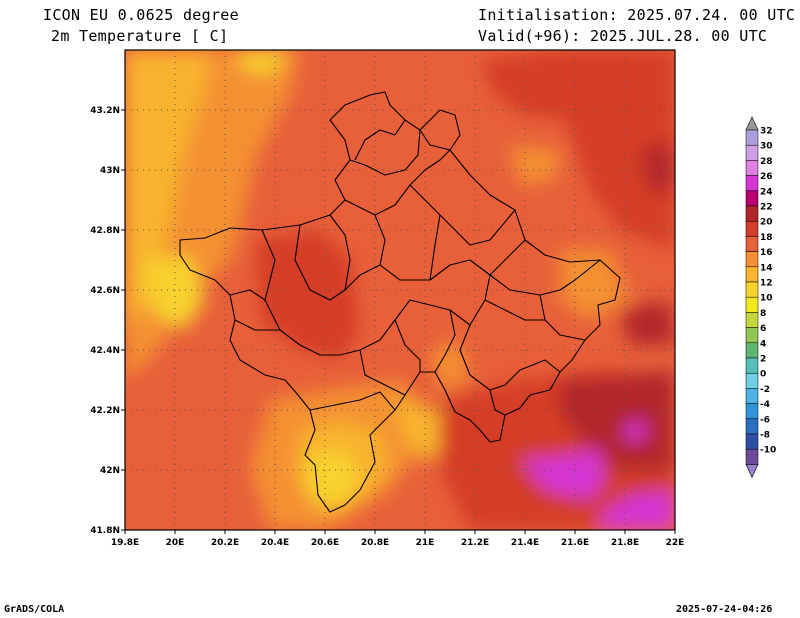  What do you see at coordinates (763, 375) in the screenshot?
I see `colorbar-label: 0` at bounding box center [763, 375].